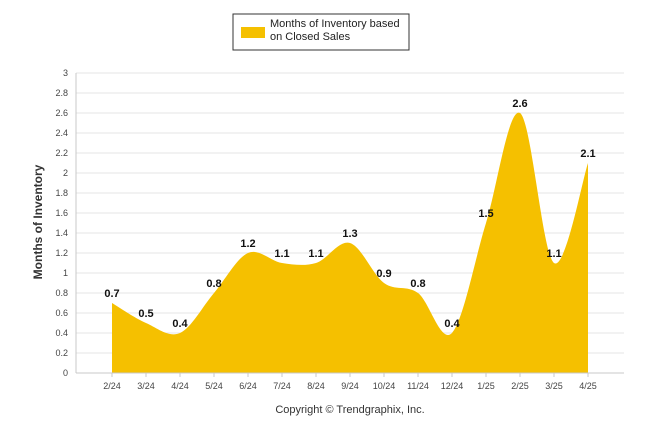  Describe the element at coordinates (310, 37) in the screenshot. I see `legend-label-line2: on Closed Sales` at that location.